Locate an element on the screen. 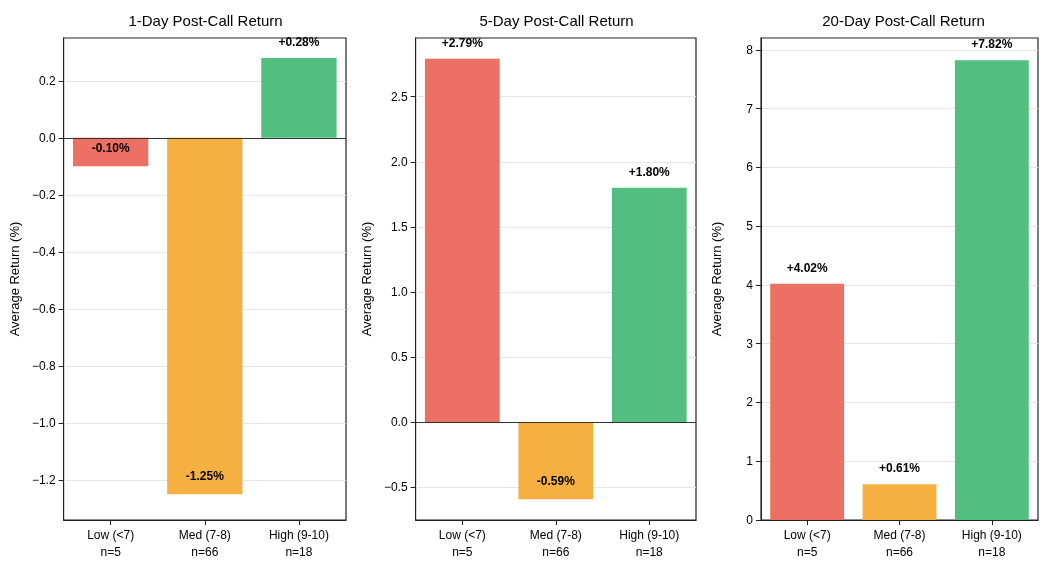  y-tick-label: −0.6 is located at coordinates (43, 308).